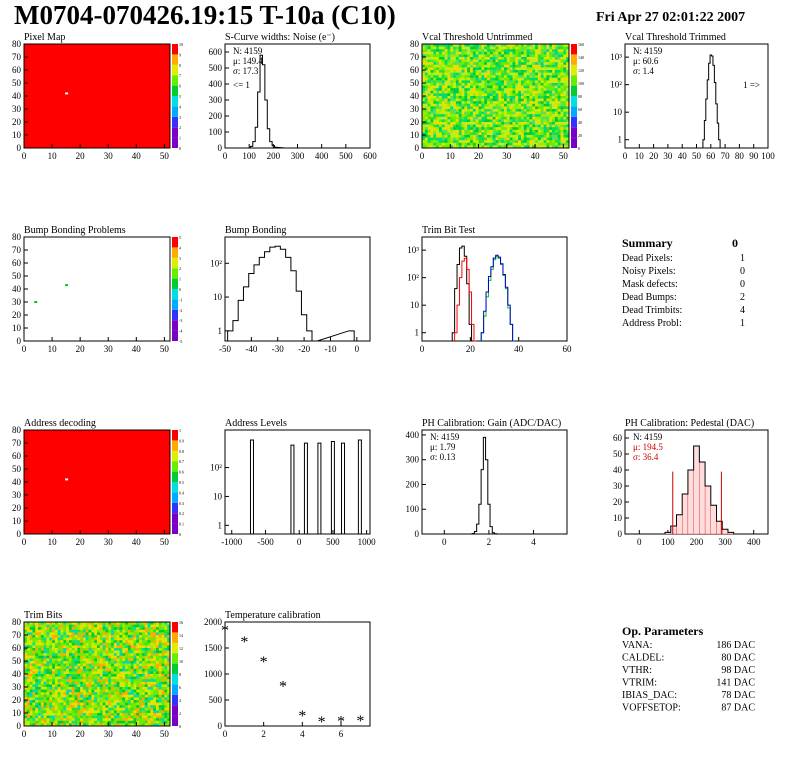  Describe the element at coordinates (36, 302) in the screenshot. I see `marked-pixel` at that location.